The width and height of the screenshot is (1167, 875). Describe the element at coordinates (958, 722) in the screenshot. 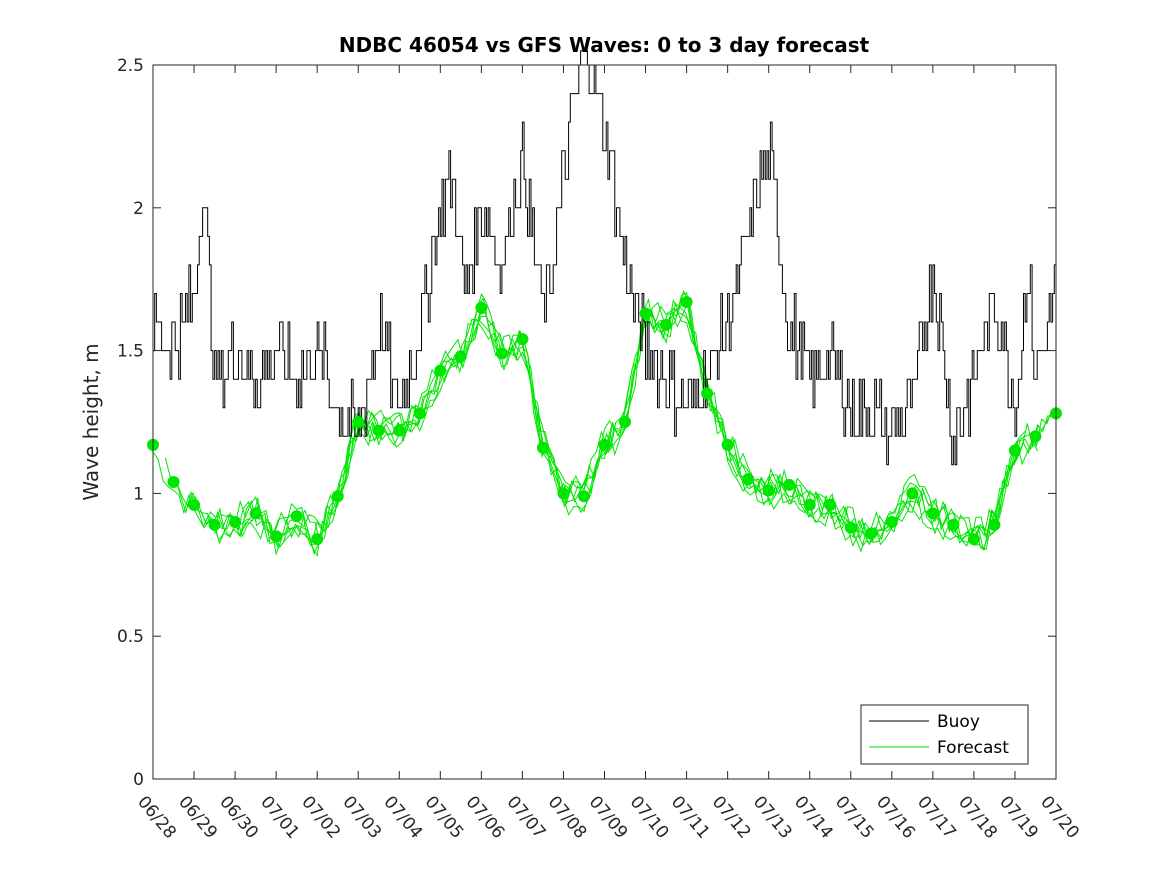

I see `legend-label-buoy: Buoy` at that location.